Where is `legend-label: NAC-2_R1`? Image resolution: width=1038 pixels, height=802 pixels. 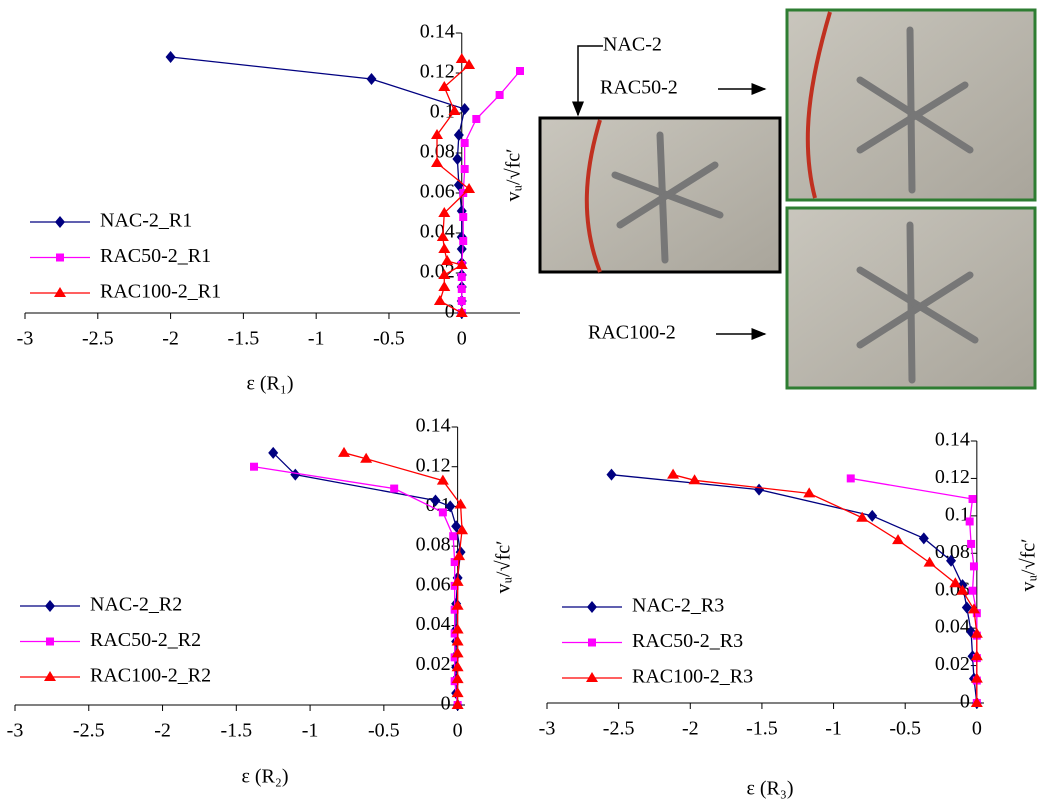 legend-label: NAC-2_R1 is located at coordinates (146, 221).